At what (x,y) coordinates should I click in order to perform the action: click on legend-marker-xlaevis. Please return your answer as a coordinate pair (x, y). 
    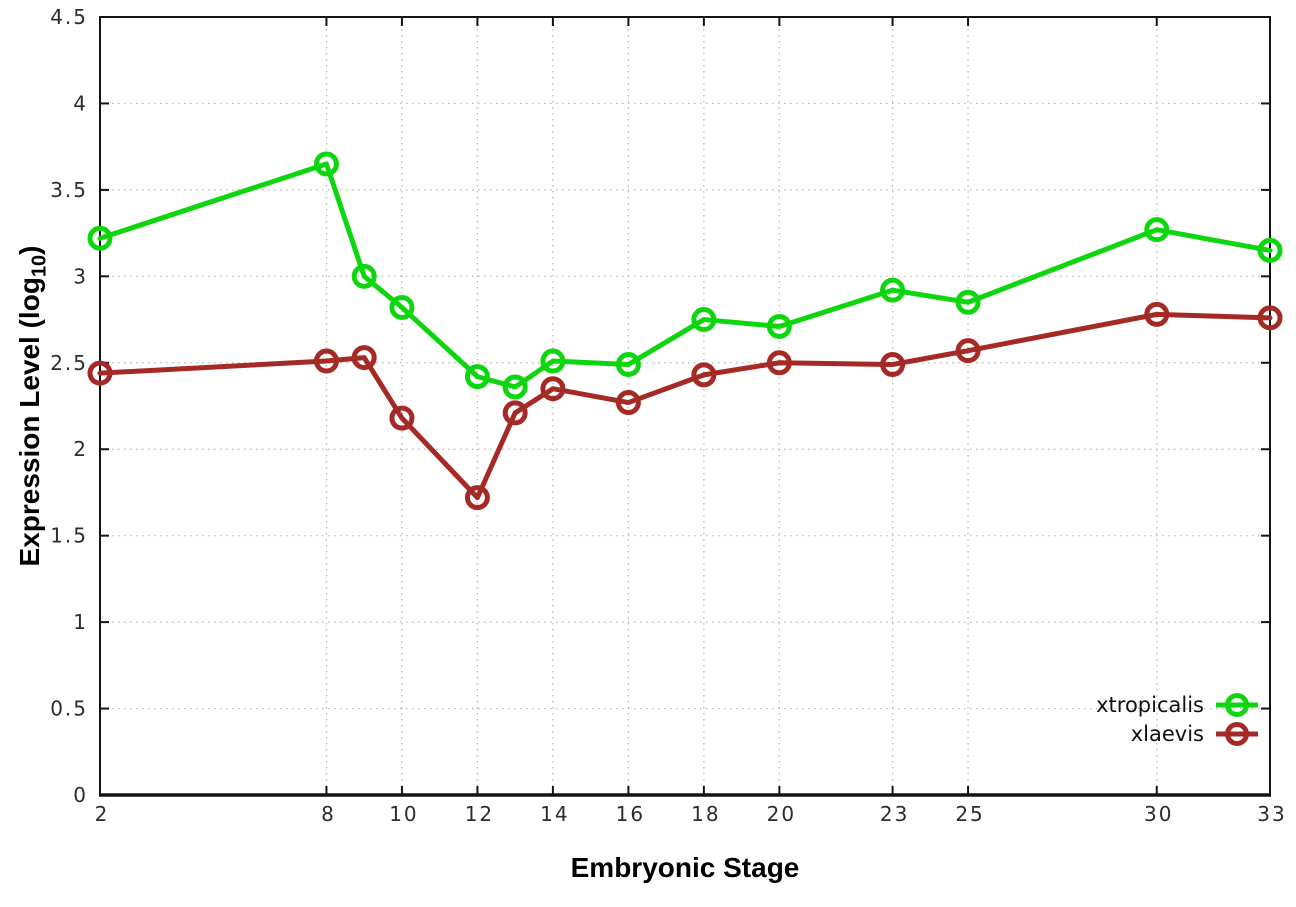
    Looking at the image, I should click on (1237, 734).